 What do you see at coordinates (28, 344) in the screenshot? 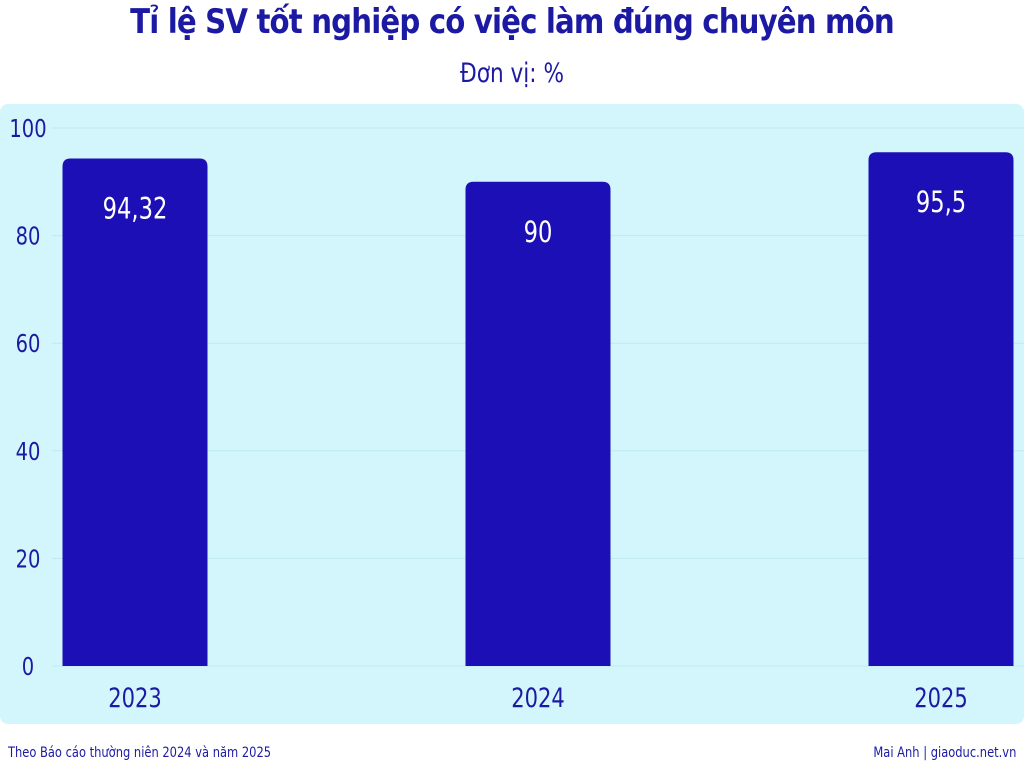
I see `y-tick-label: 60` at bounding box center [28, 344].